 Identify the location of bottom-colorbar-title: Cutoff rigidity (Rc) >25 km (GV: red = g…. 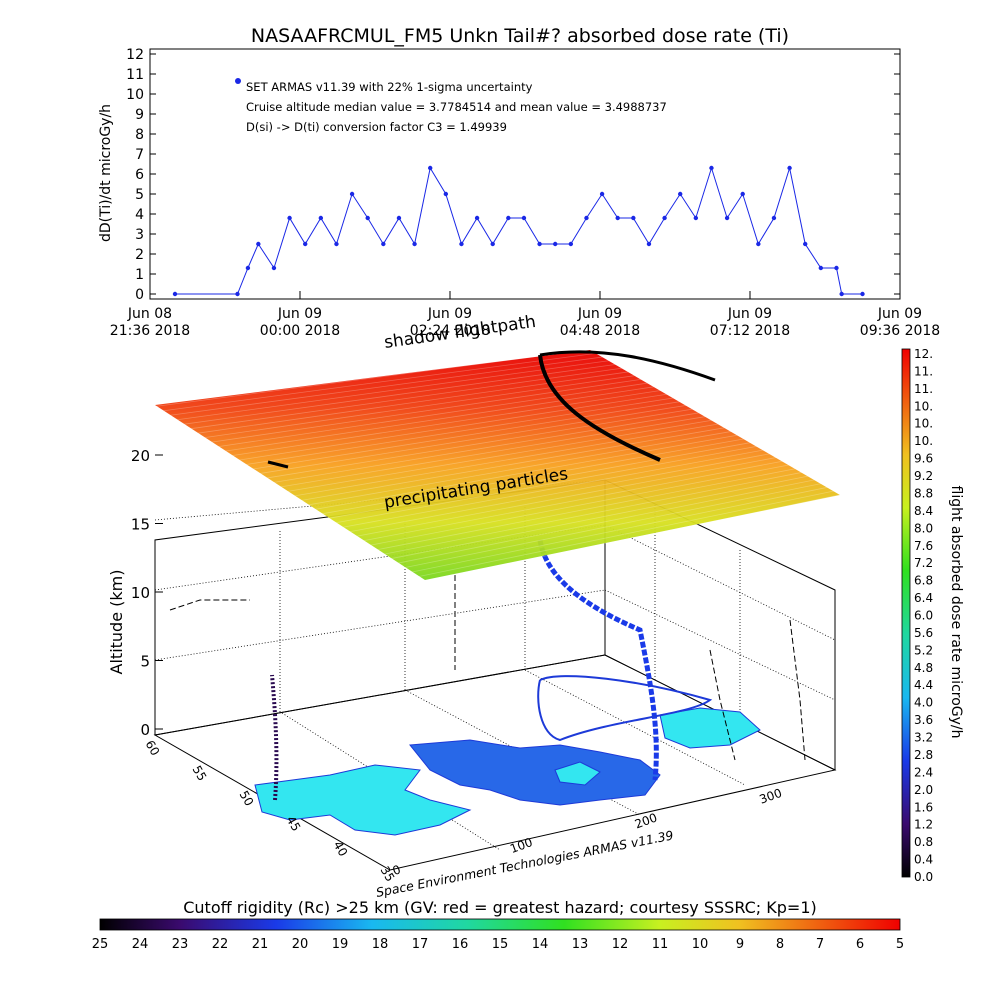
(500, 907).